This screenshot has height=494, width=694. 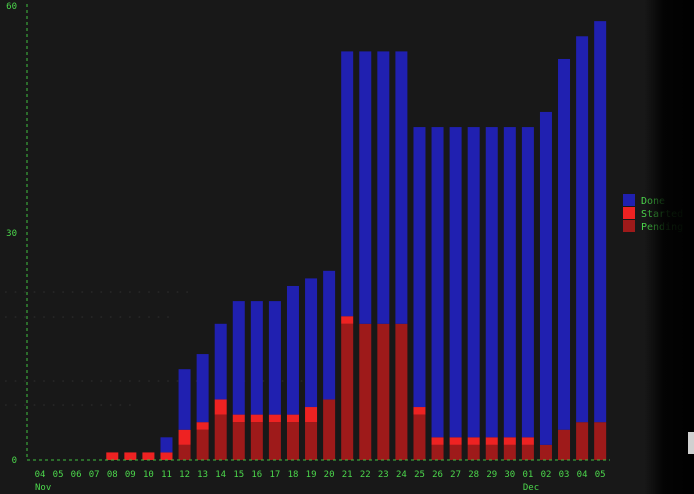 I want to click on x-tick-label: 13, so click(x=202, y=475).